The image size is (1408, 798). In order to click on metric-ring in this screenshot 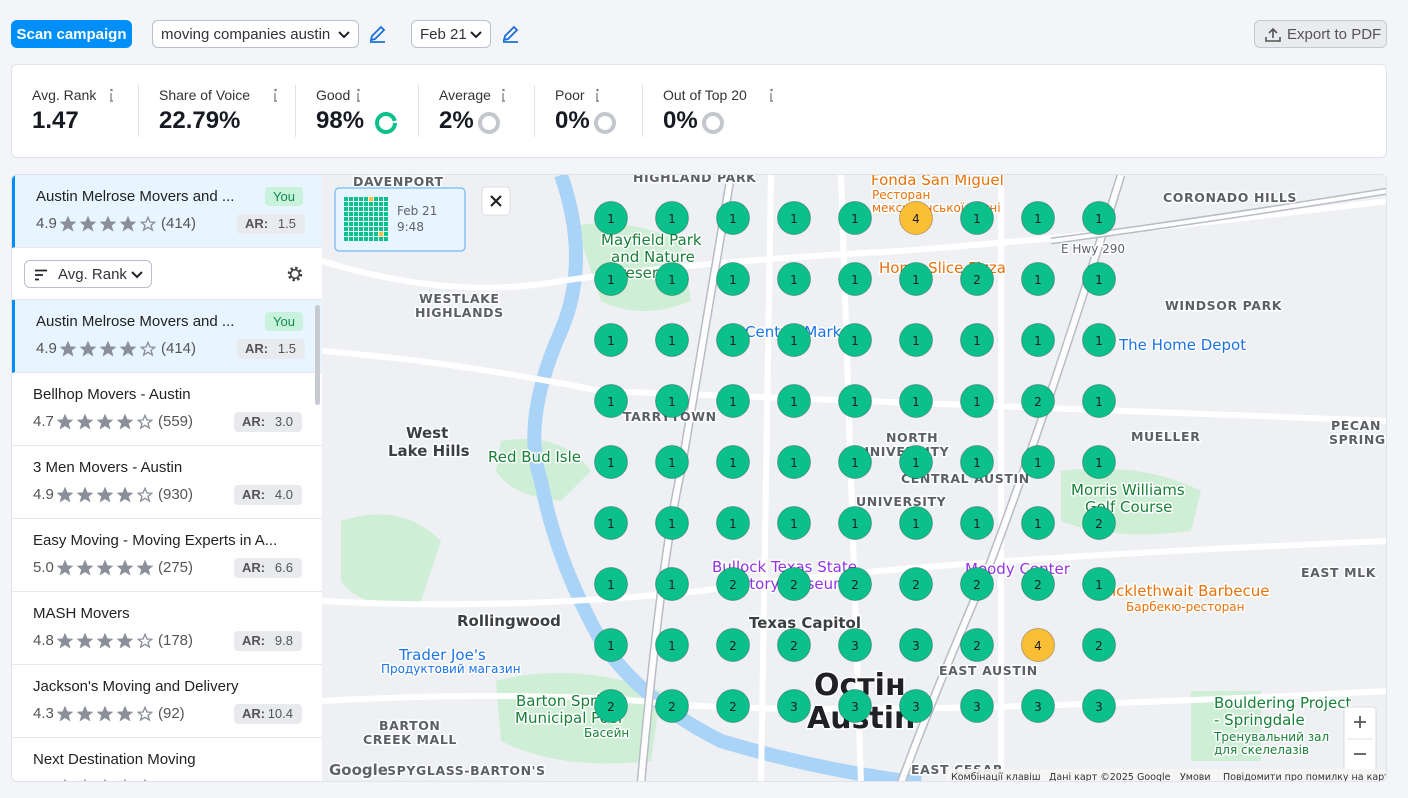, I will do `click(386, 123)`.